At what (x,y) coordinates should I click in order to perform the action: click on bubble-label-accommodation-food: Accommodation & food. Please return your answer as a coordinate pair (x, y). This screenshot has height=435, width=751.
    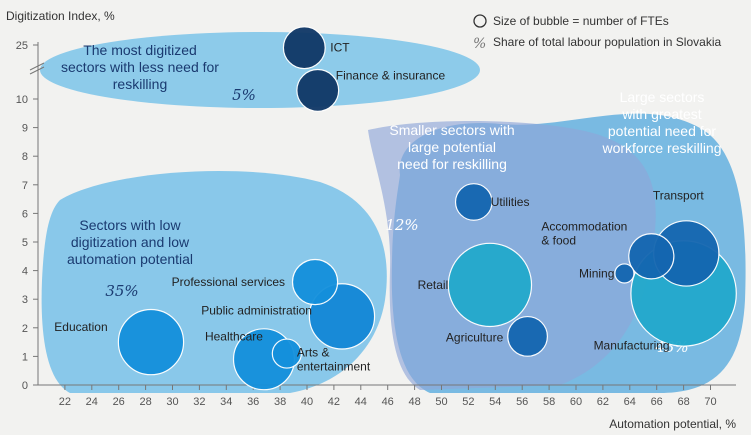
    Looking at the image, I should click on (584, 233).